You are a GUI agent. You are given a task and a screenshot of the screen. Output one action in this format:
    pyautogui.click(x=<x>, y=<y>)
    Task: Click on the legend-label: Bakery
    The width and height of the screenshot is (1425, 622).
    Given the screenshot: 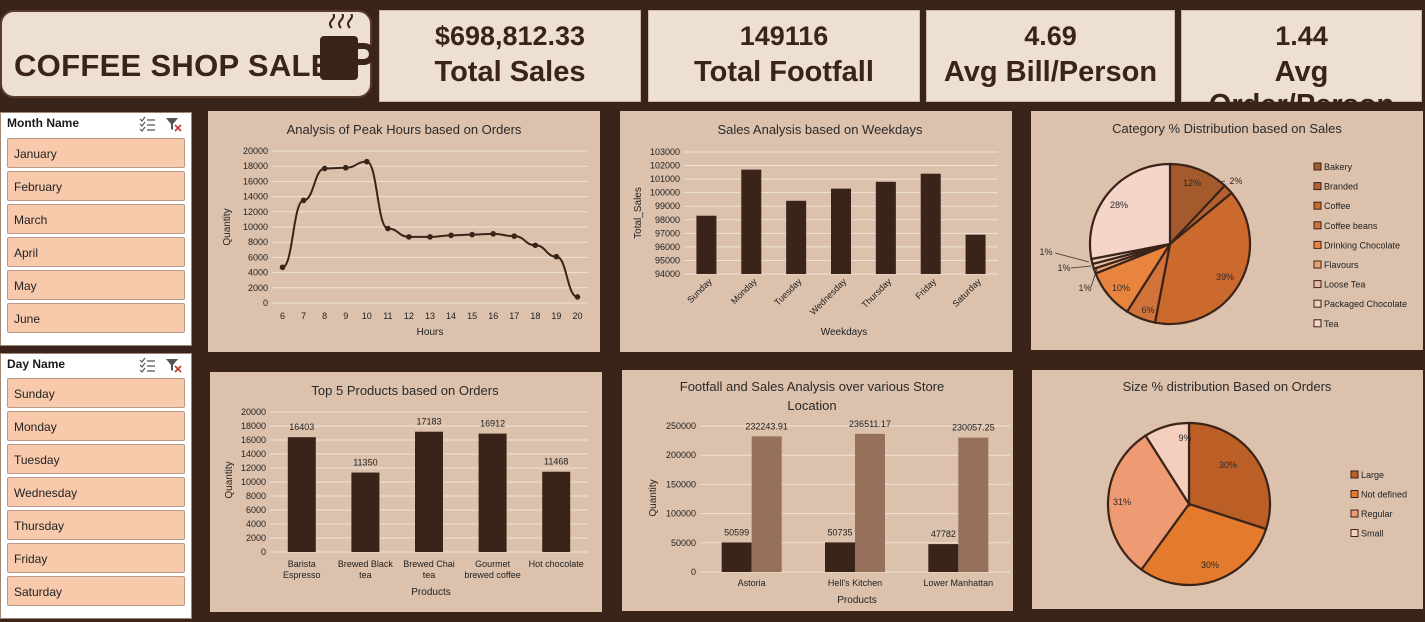 What is the action you would take?
    pyautogui.click(x=1338, y=167)
    